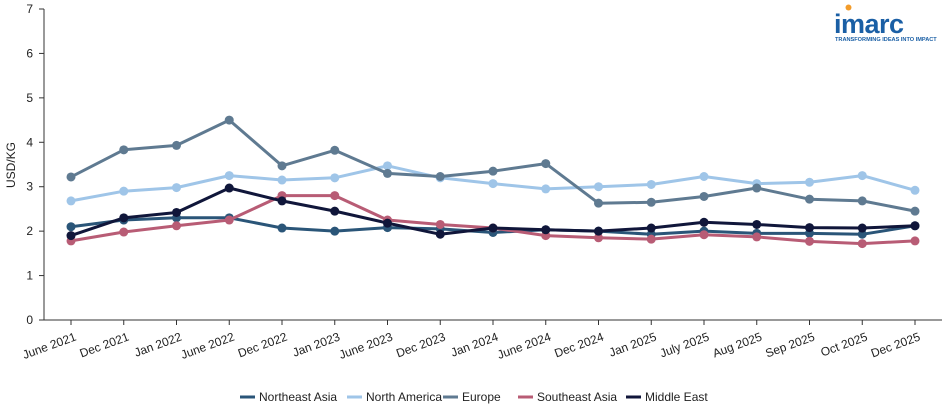  Describe the element at coordinates (493, 220) in the screenshot. I see `series-southeast-asia` at that location.